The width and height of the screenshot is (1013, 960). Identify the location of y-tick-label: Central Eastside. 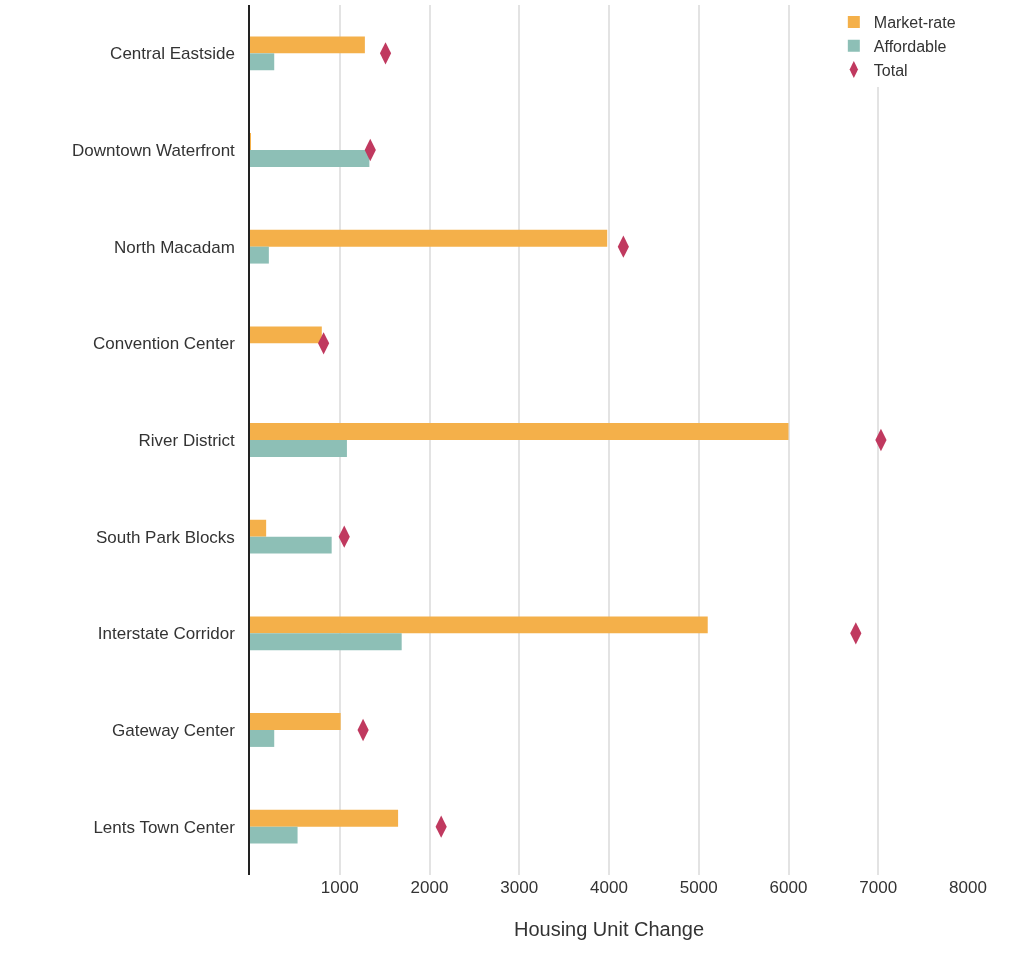
(172, 54).